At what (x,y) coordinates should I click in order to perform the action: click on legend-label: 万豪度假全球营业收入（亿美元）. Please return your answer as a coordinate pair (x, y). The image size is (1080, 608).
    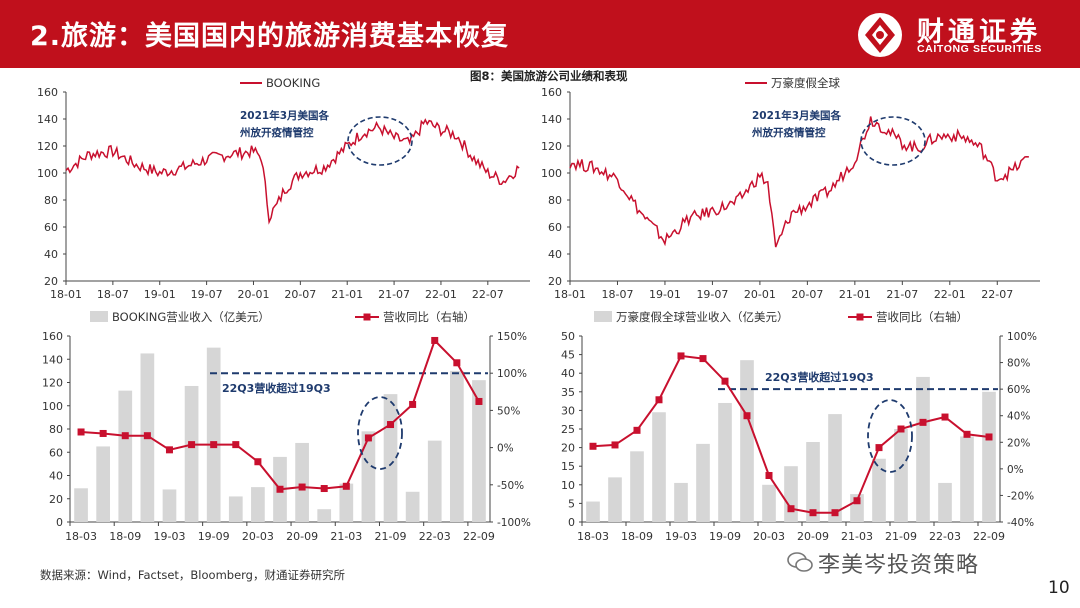
    Looking at the image, I should click on (702, 317).